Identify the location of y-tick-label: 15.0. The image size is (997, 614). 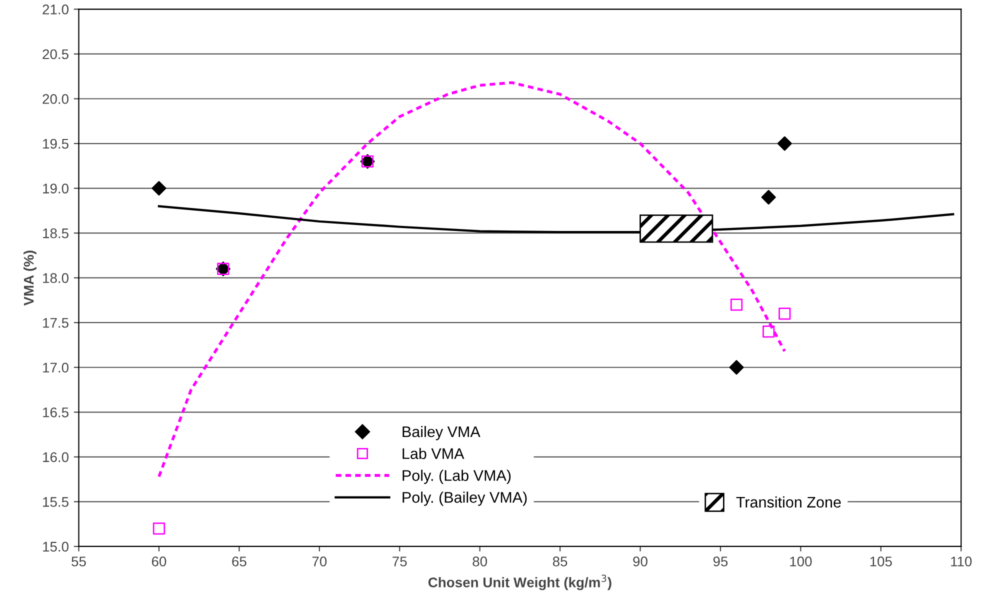
(55, 547).